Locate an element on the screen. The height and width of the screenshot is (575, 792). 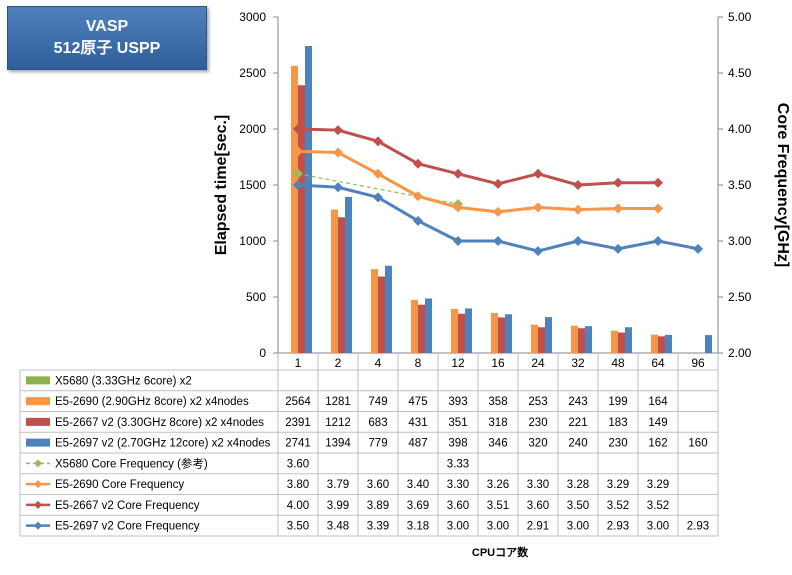
table-cell-value: 3.69 is located at coordinates (418, 506).